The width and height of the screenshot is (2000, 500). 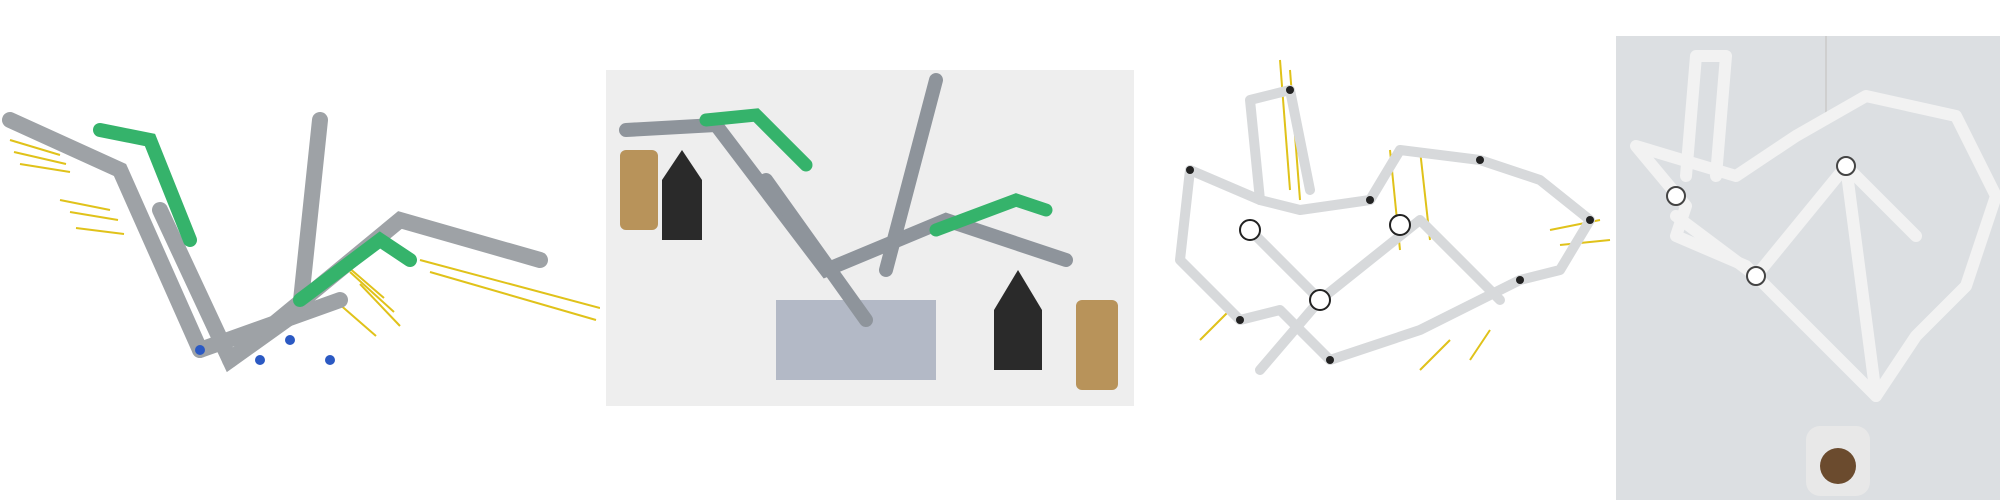 I want to click on black-weight-left, so click(x=682, y=195).